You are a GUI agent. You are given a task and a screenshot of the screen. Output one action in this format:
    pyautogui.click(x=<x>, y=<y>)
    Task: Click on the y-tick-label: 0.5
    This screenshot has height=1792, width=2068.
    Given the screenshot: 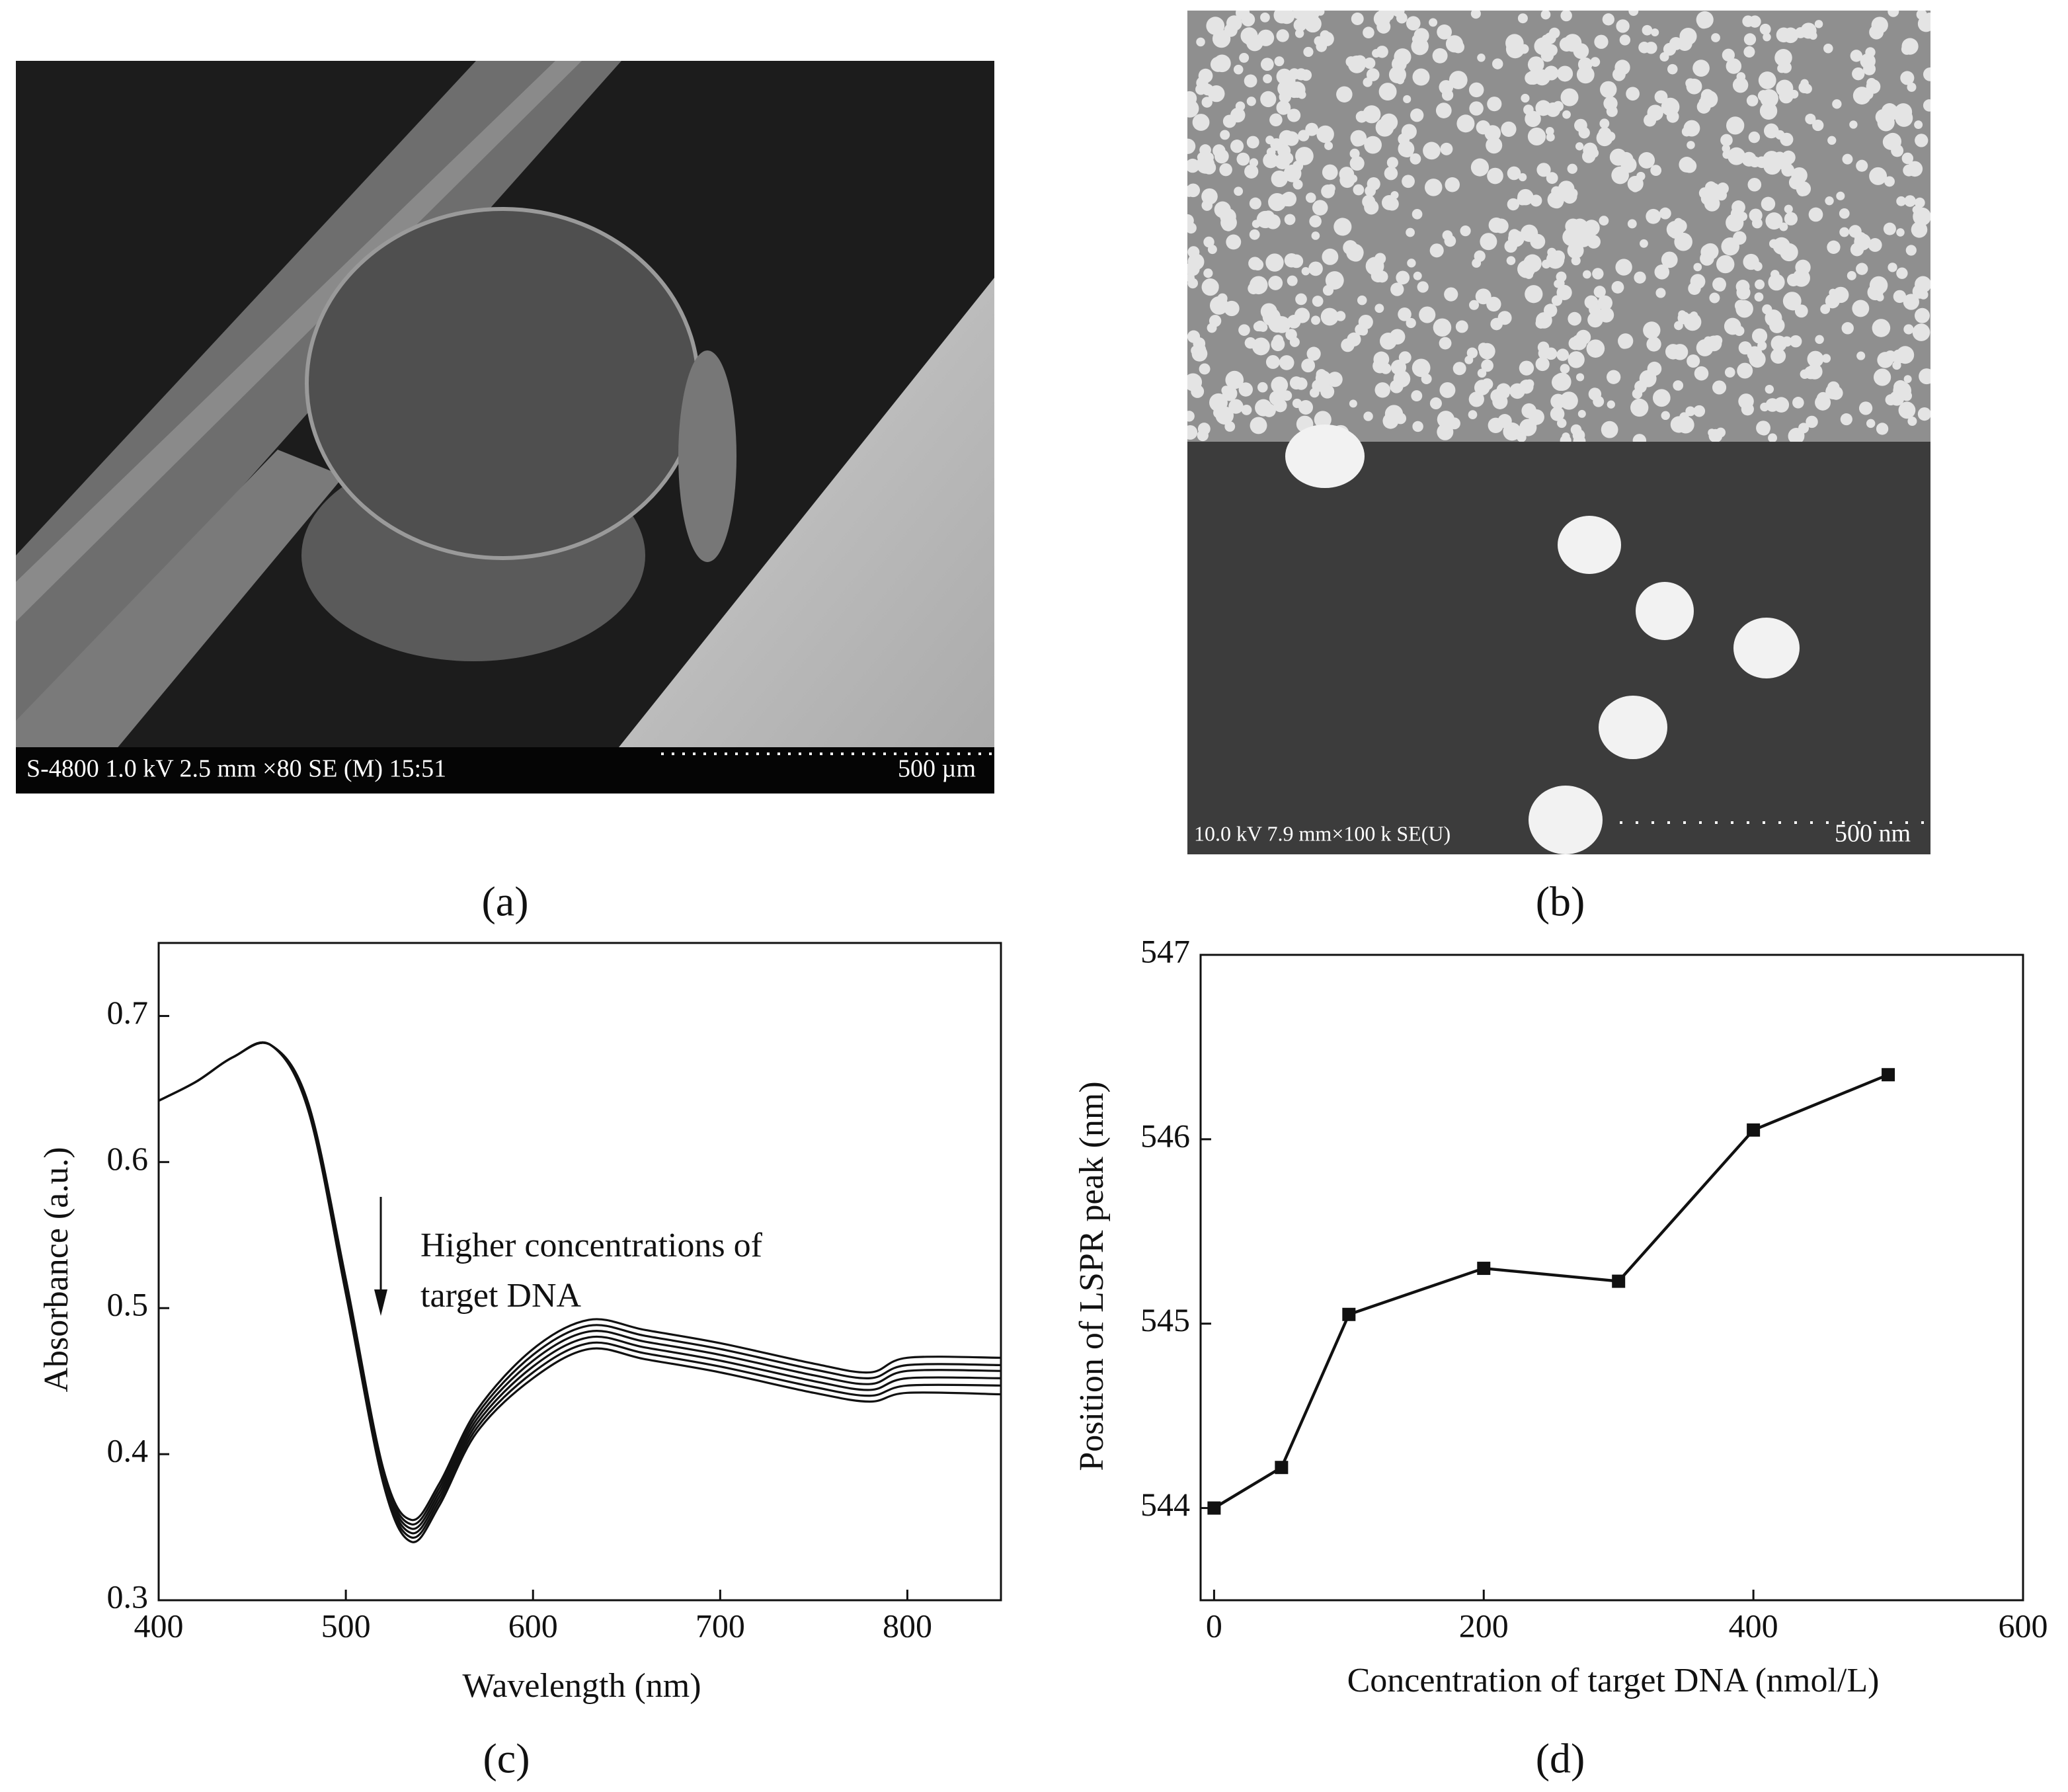 What is the action you would take?
    pyautogui.click(x=128, y=1305)
    